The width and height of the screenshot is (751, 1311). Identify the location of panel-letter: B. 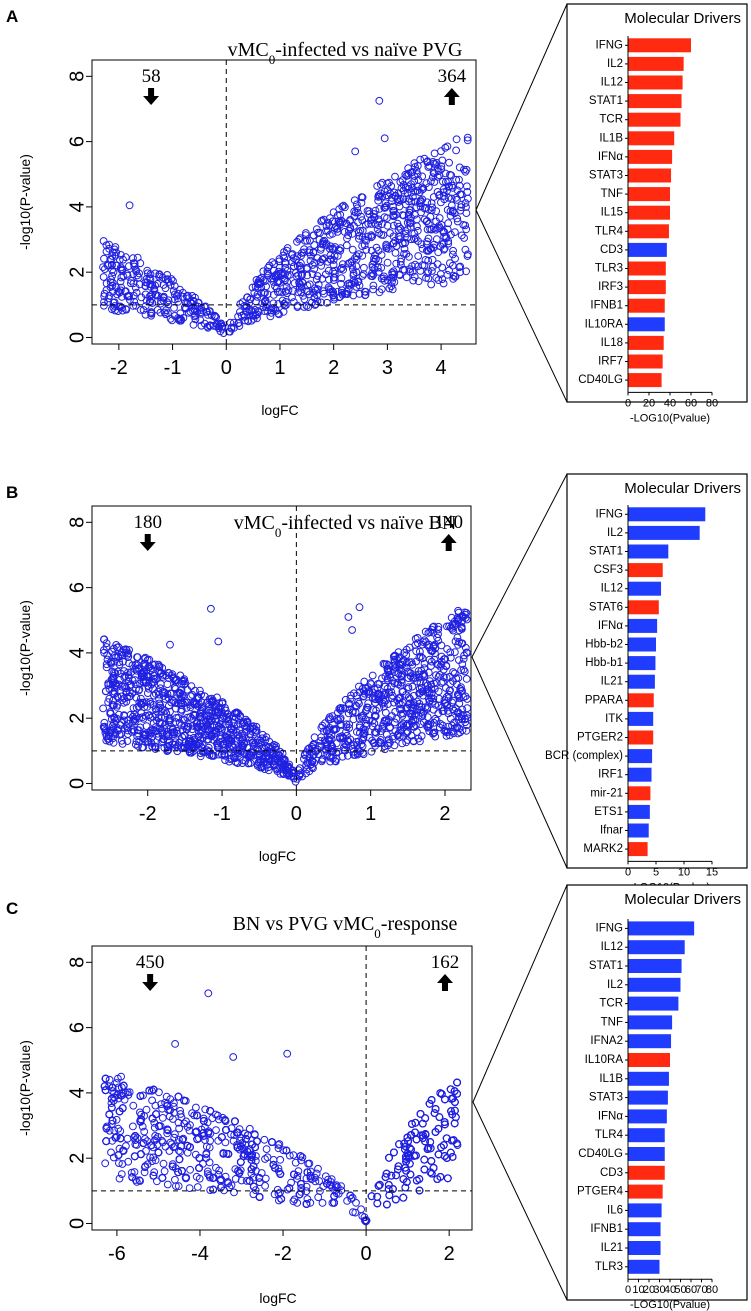
(12, 492).